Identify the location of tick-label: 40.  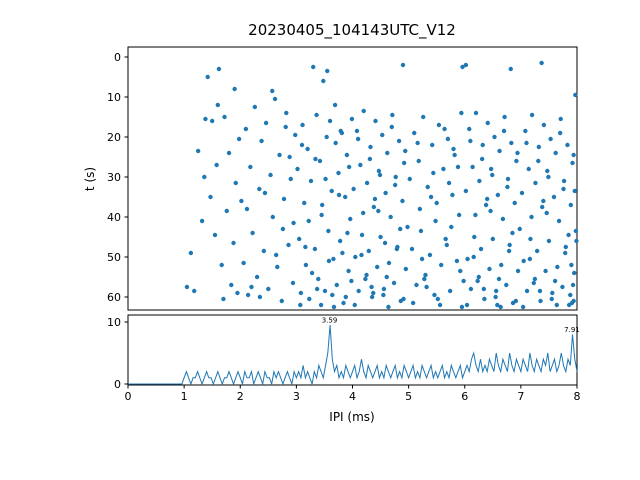
(114, 217).